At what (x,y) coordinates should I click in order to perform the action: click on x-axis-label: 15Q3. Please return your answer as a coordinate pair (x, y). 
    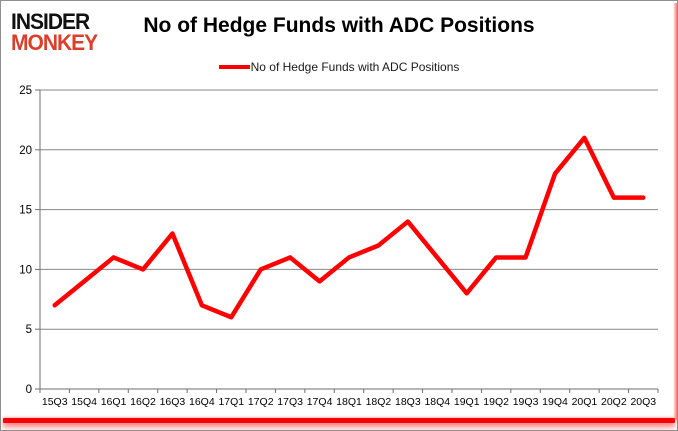
    Looking at the image, I should click on (55, 402).